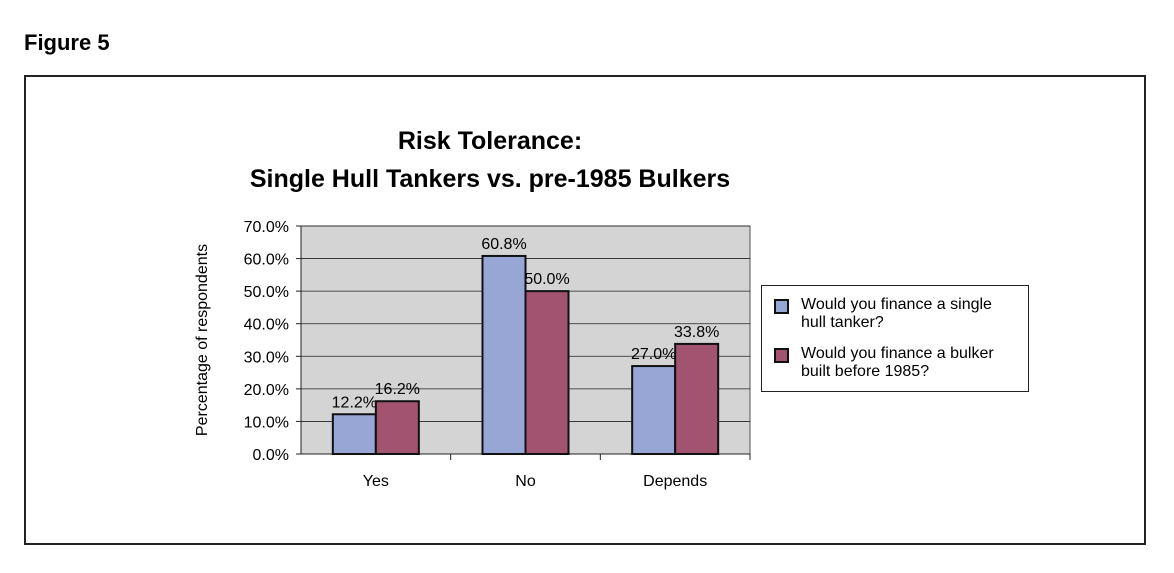 Image resolution: width=1174 pixels, height=573 pixels. What do you see at coordinates (266, 227) in the screenshot?
I see `y-tick-label: 70.0%` at bounding box center [266, 227].